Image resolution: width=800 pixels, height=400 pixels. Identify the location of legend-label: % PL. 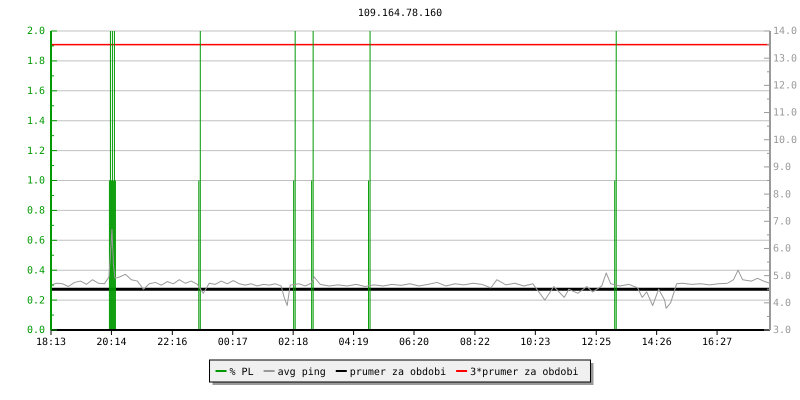
(242, 372).